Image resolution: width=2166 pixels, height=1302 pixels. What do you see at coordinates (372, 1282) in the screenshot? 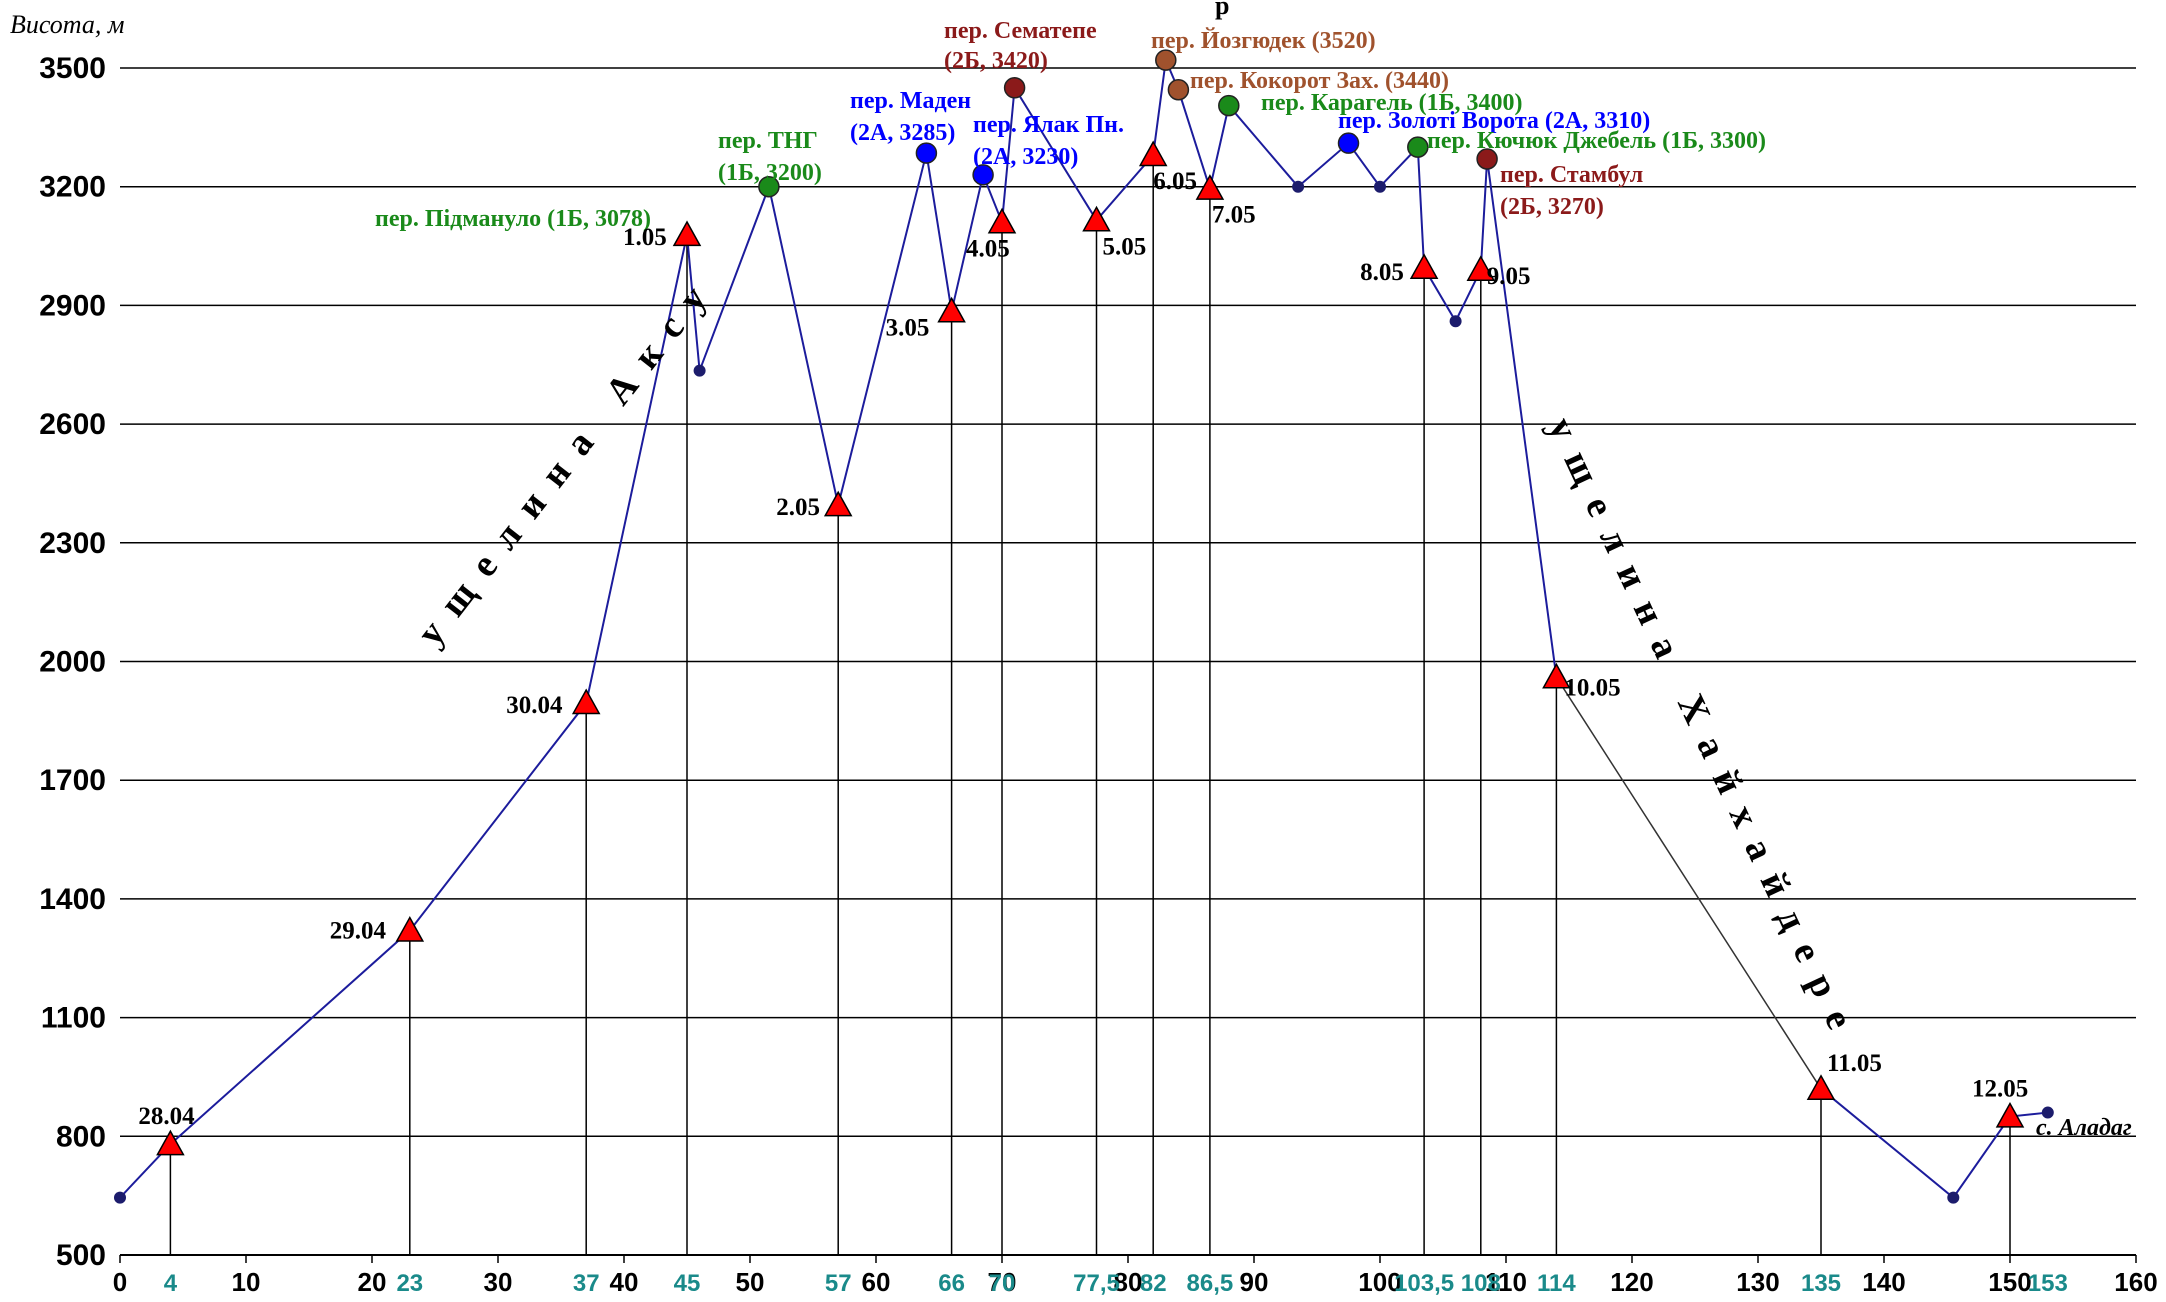
I see `x-tick-label: 20` at bounding box center [372, 1282].